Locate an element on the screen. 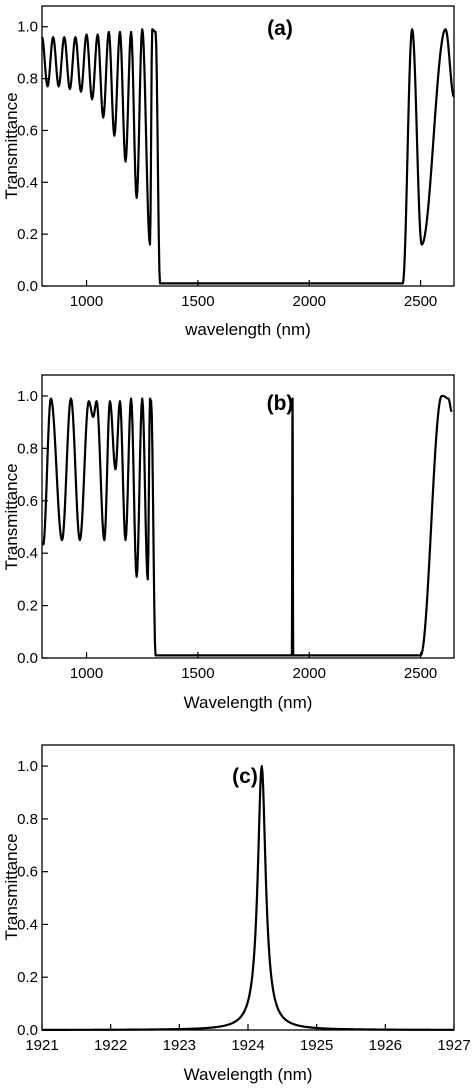  x-tick-label: 1927 is located at coordinates (453, 1045).